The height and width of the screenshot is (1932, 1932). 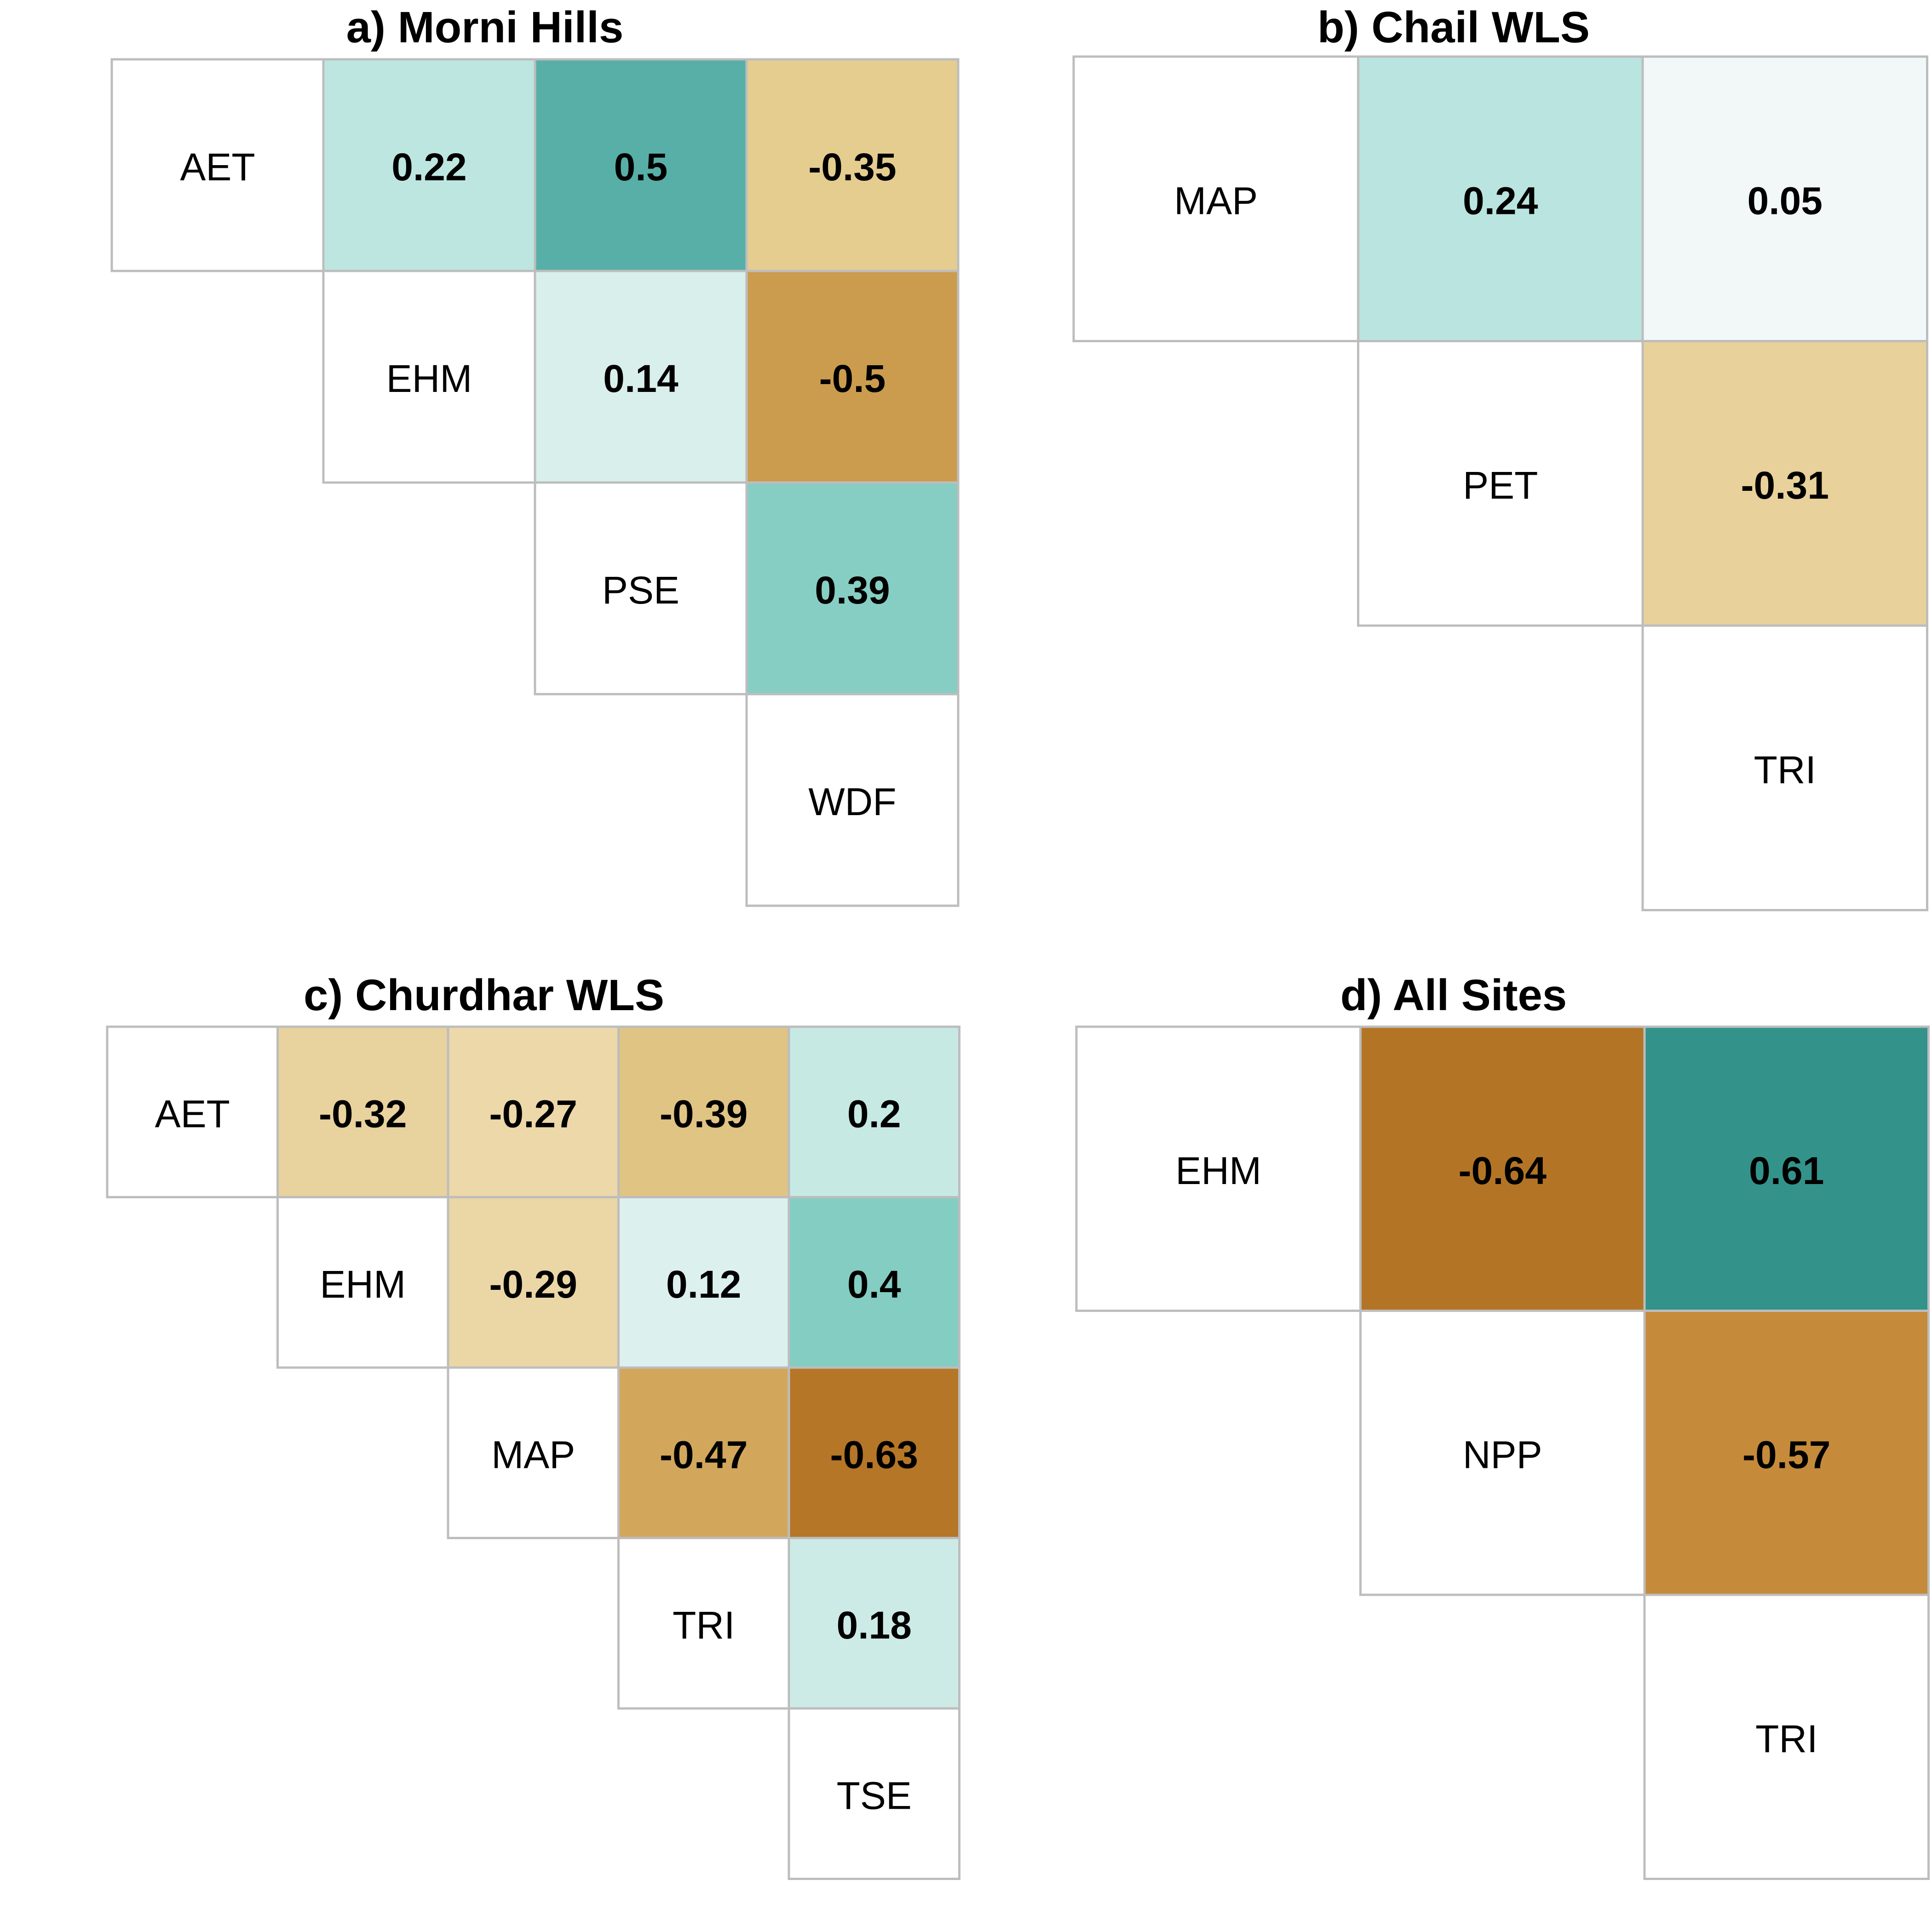 I want to click on correlation-cell-aet-map, so click(x=533, y=1111).